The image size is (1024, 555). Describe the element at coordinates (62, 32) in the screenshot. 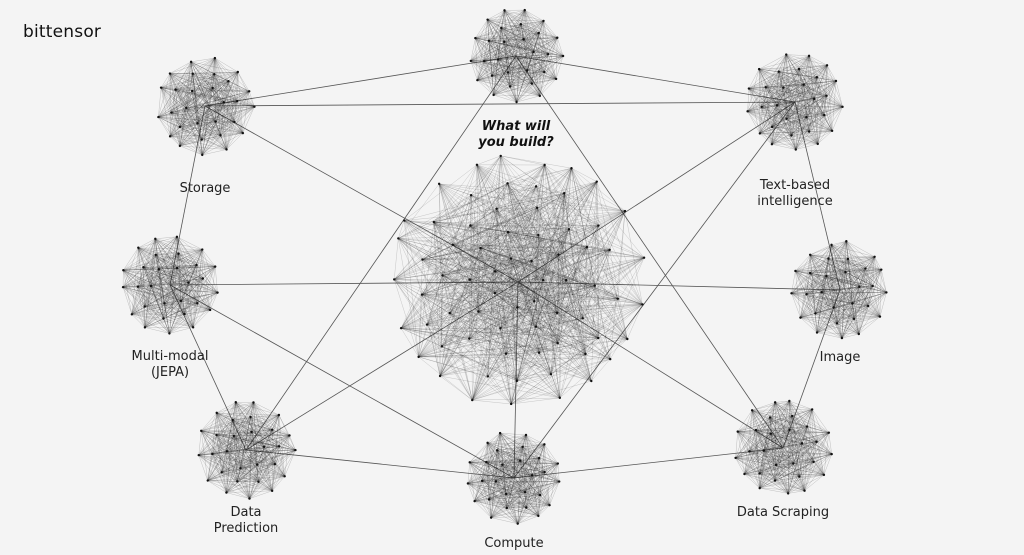

I see `bittensor-logo: bittensor` at that location.